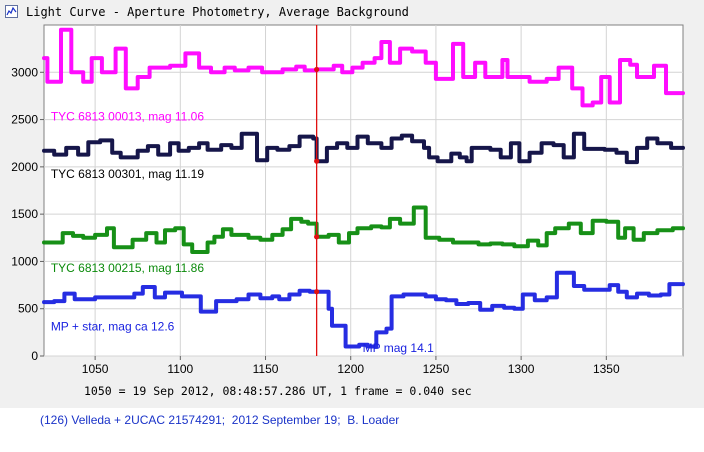  What do you see at coordinates (398, 348) in the screenshot?
I see `series-annotation-5: MP mag 14.1` at bounding box center [398, 348].